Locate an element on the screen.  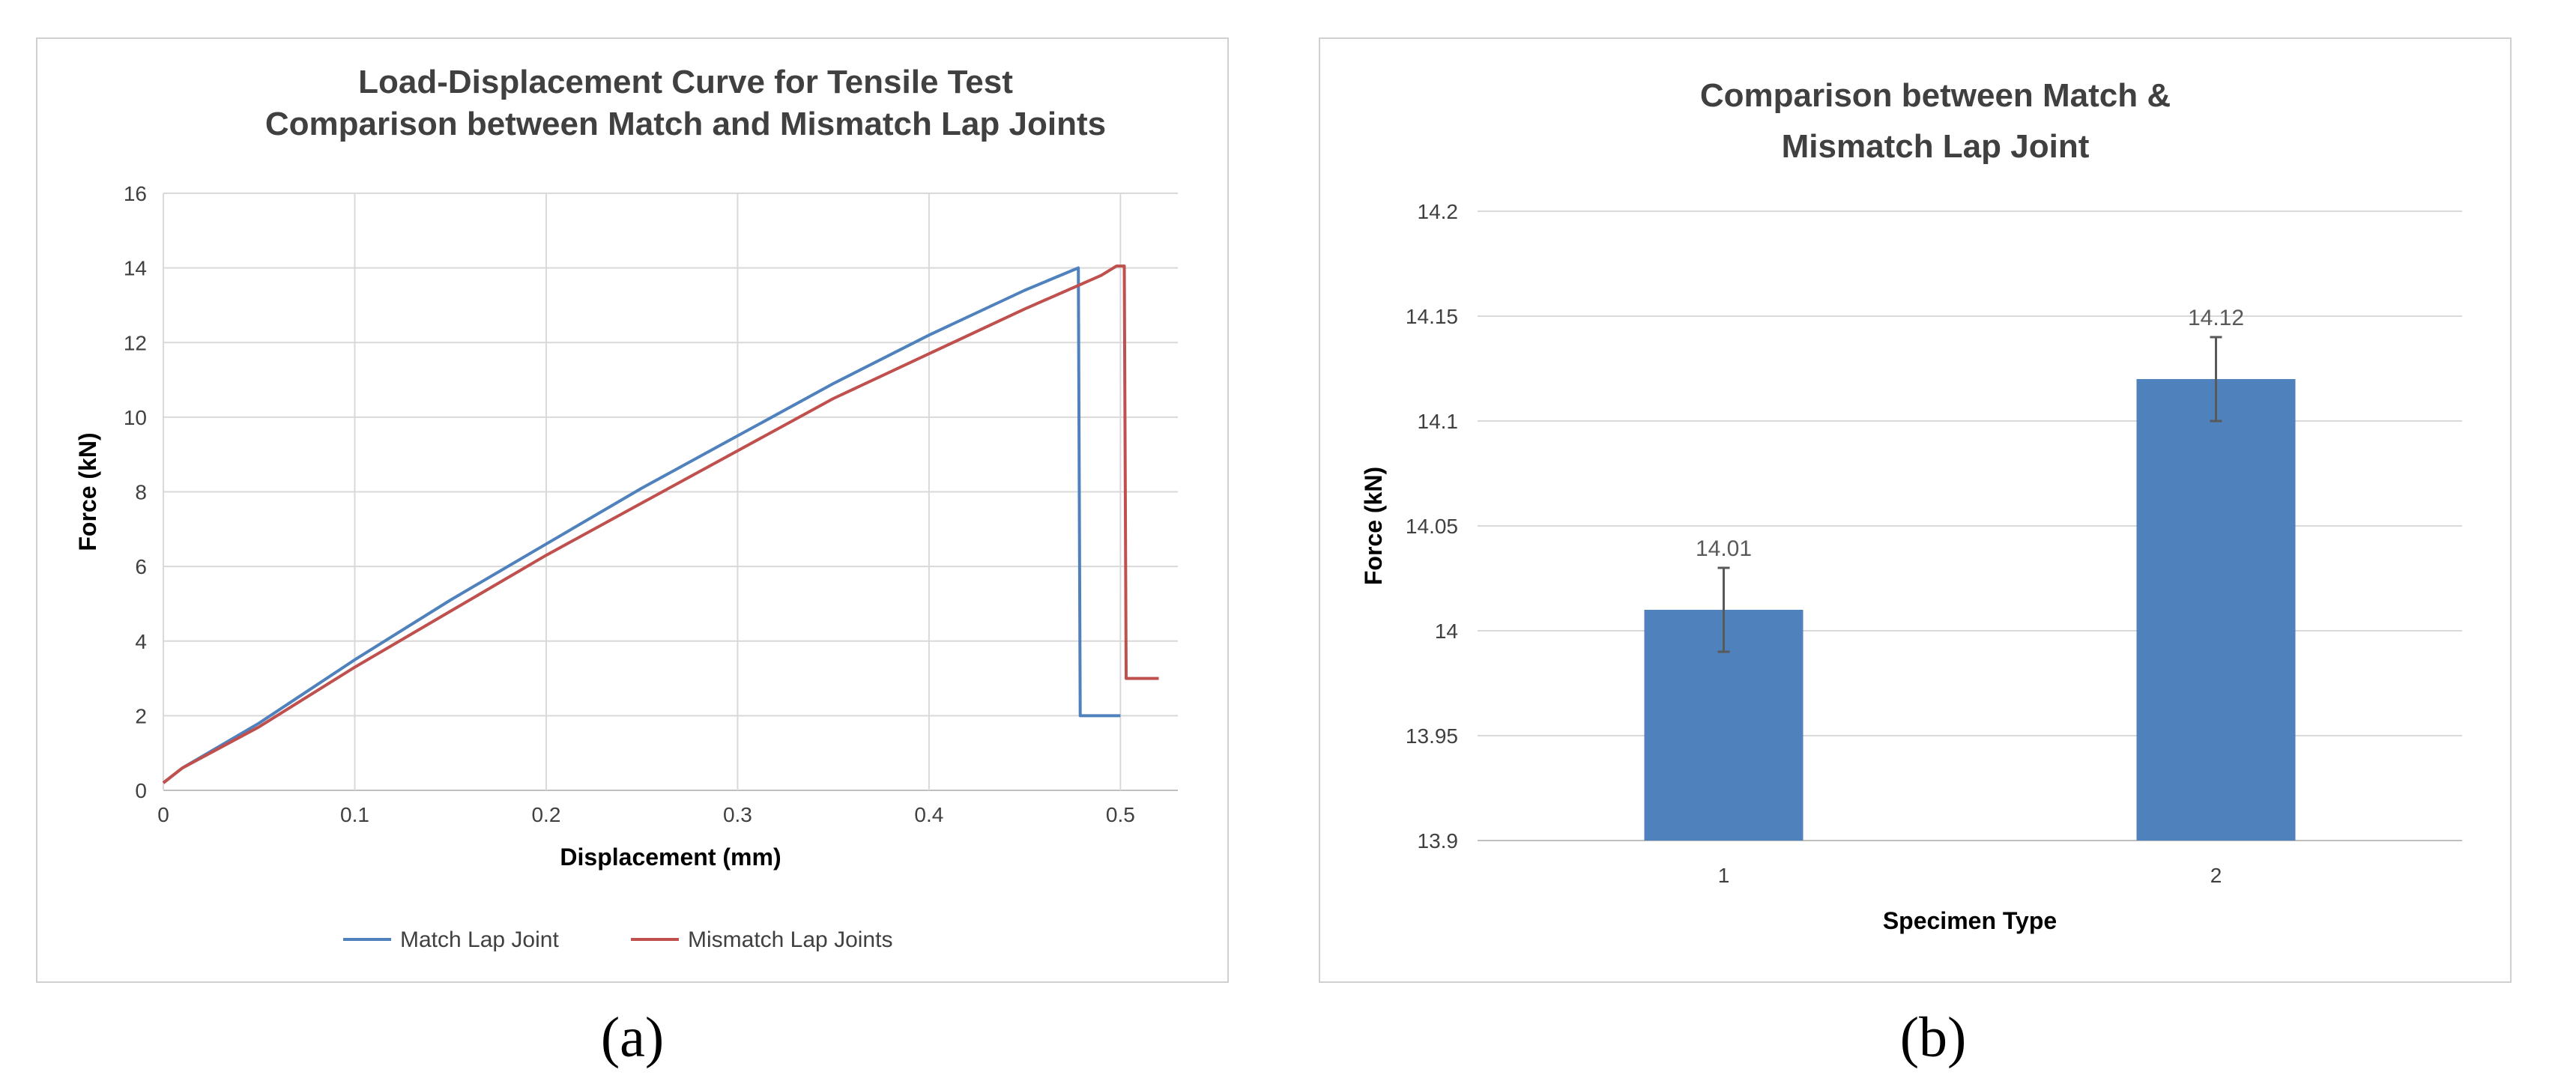
x-axis-title: Displacement (mm) is located at coordinates (670, 858).